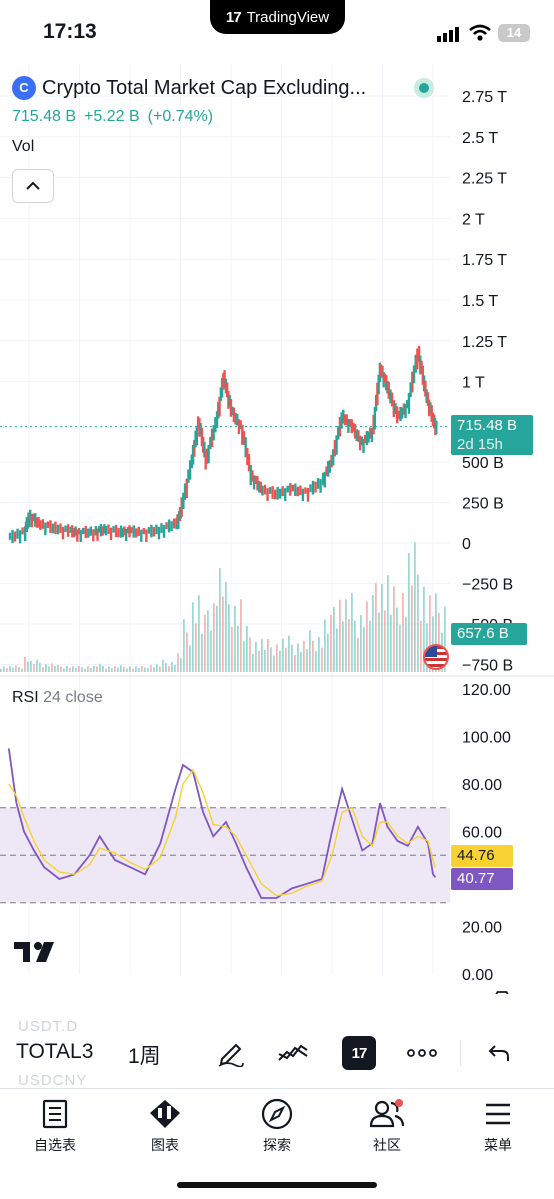  I want to click on rsi-legend: RSI 24 close, so click(57, 698).